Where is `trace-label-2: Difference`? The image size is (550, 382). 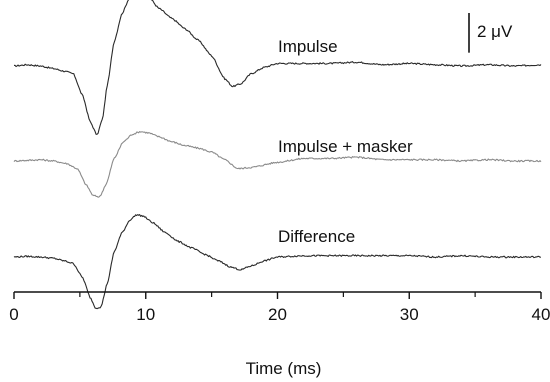 trace-label-2: Difference is located at coordinates (316, 236).